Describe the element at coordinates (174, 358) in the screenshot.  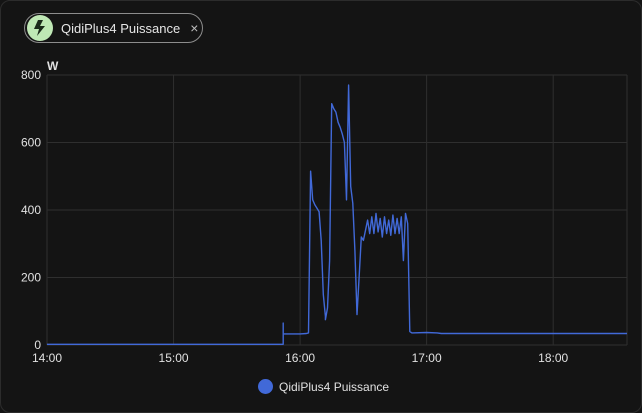
I see `x-tick-label: 15:00` at that location.